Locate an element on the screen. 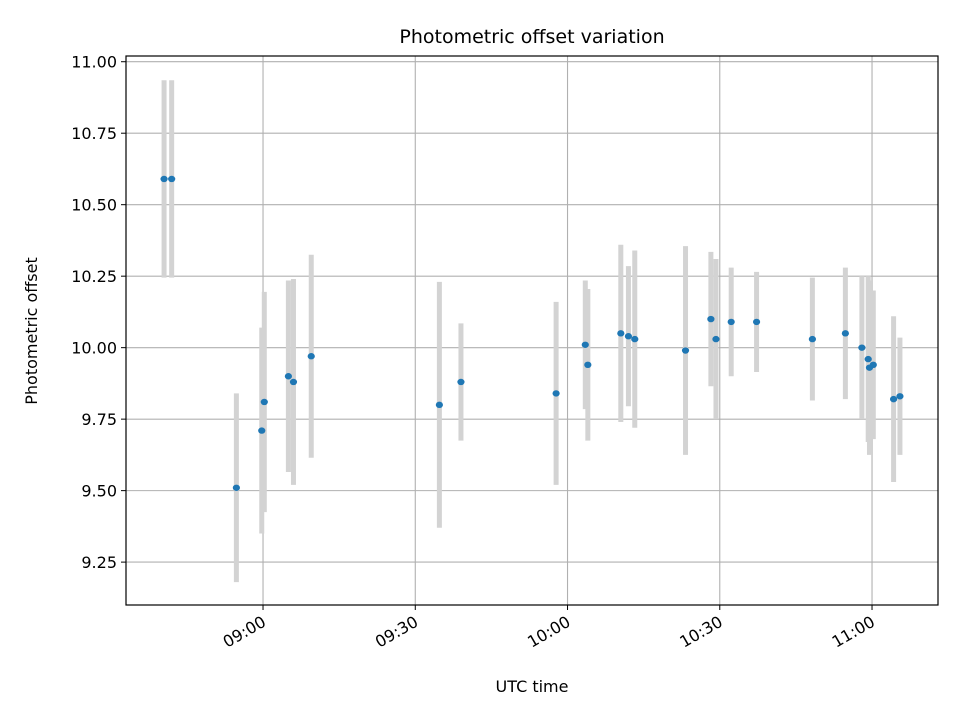 This screenshot has width=960, height=720. y-tick-label: 9.75 is located at coordinates (99, 419).